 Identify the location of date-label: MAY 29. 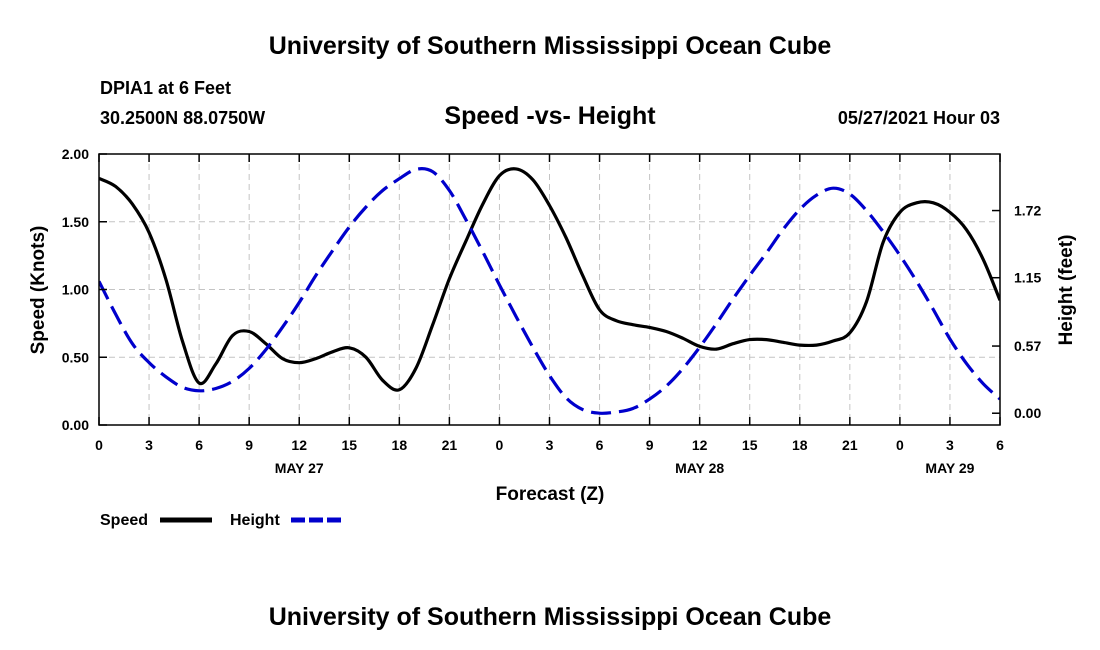
(949, 468).